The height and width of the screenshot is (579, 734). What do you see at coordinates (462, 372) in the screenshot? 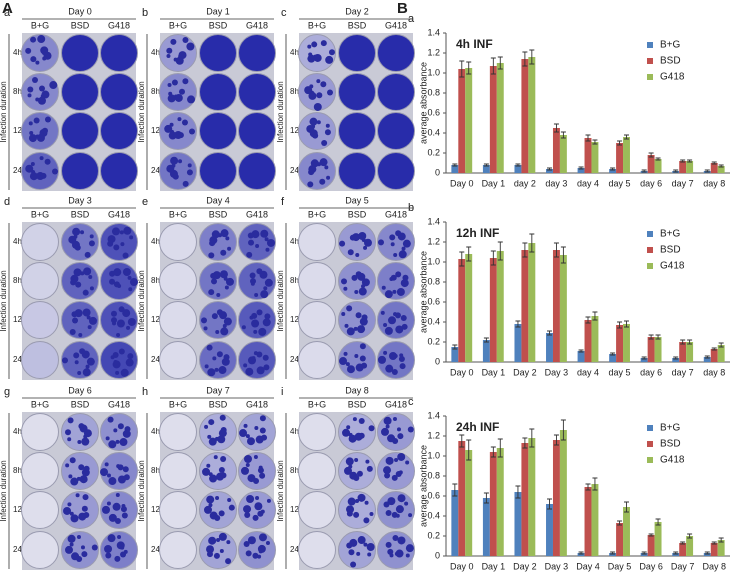
I see `x-tick-label: Day 0` at bounding box center [462, 372].